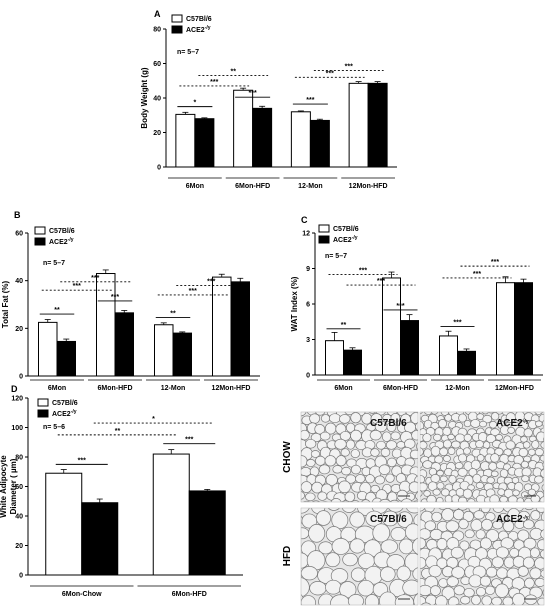  I want to click on legend-entry: C57Bl/6, so click(199, 19).